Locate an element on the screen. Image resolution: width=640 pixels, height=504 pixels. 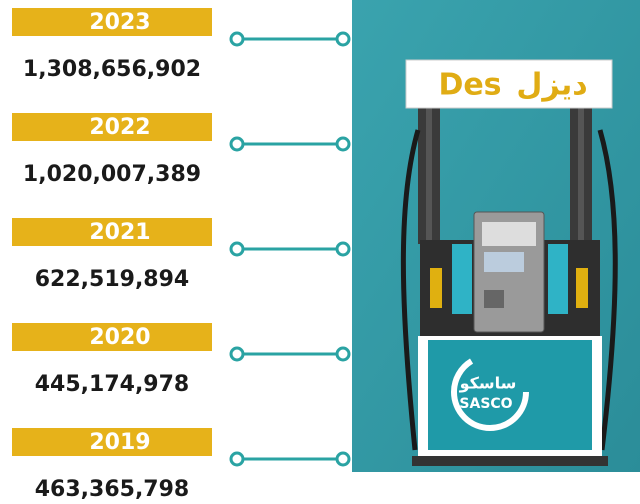
year: 2019 is located at coordinates (119, 442).